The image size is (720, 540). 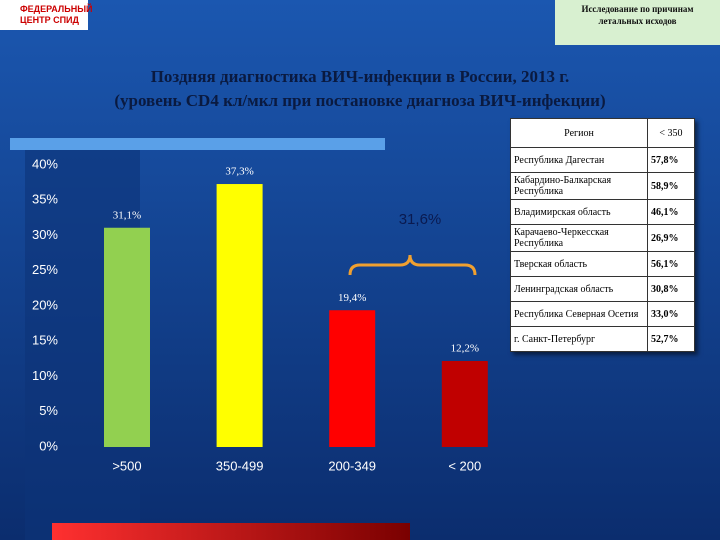 I want to click on table-cell: 56,1%, so click(x=671, y=264).